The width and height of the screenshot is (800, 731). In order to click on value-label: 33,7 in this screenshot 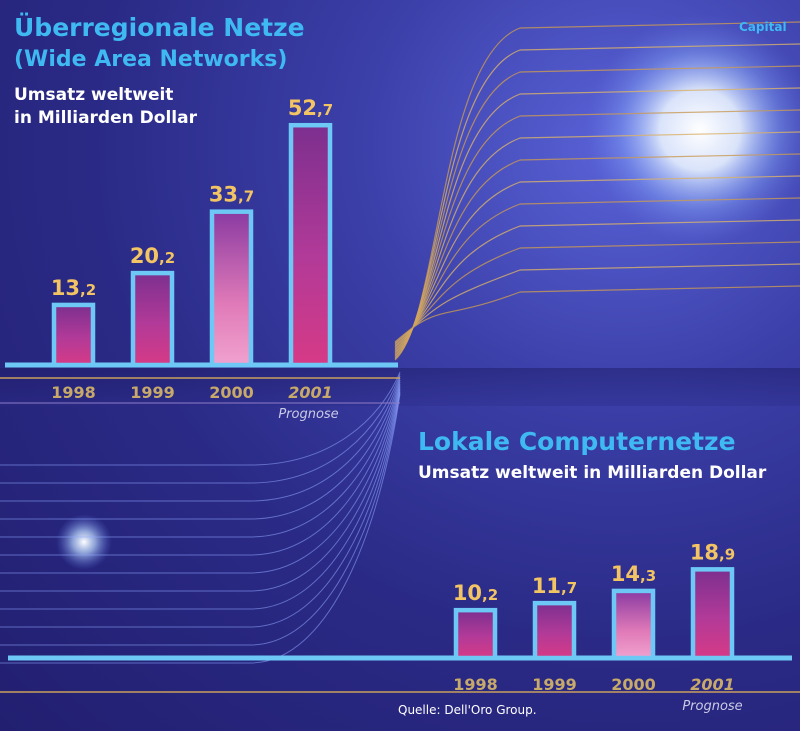, I will do `click(231, 195)`.